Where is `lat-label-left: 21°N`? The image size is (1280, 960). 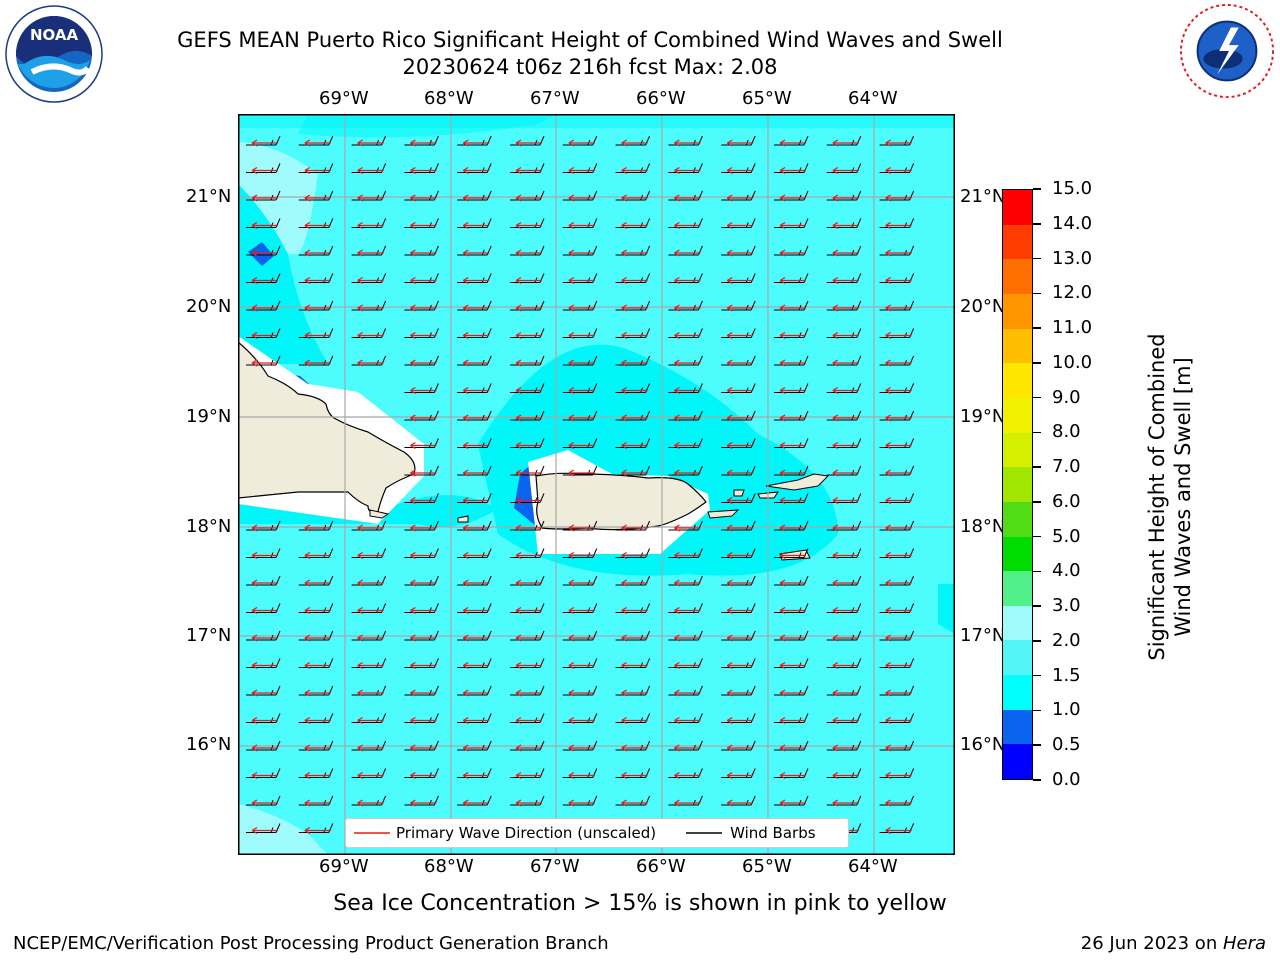
lat-label-left: 21°N is located at coordinates (209, 196).